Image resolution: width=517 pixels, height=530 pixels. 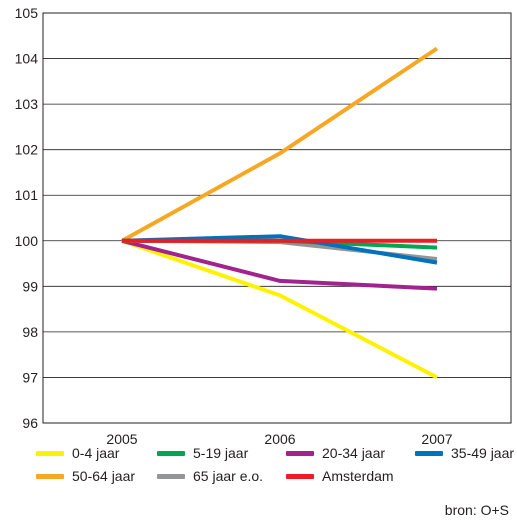 I want to click on x-tick-label: 2007, so click(x=436, y=439).